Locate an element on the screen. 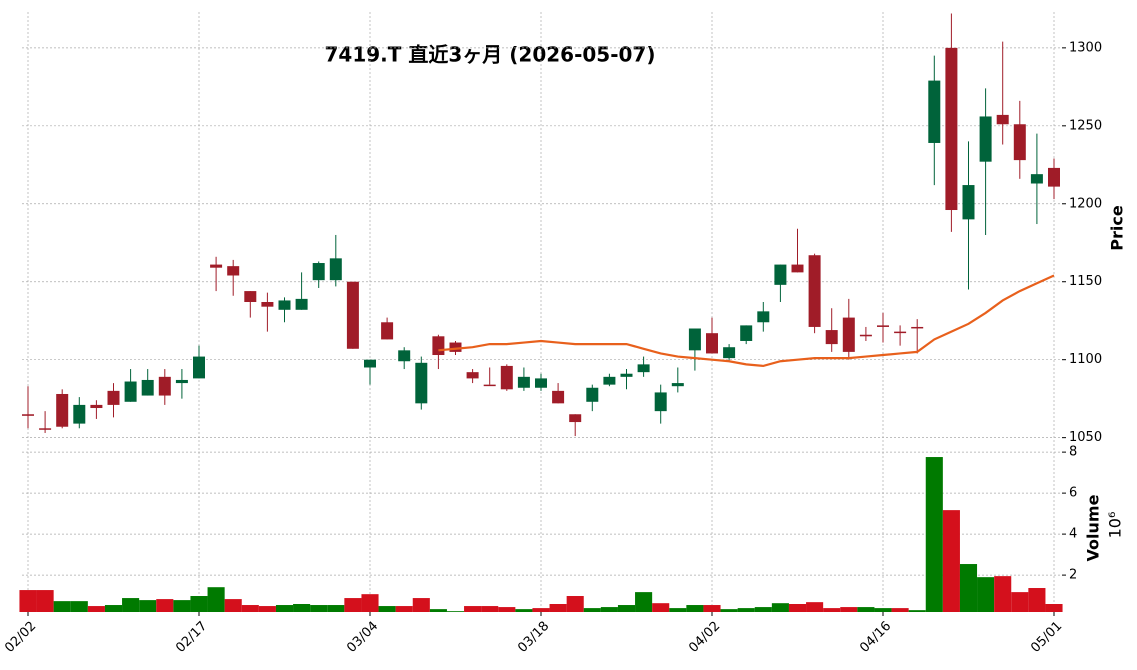 The image size is (1137, 670). y-tick-label: 1100 is located at coordinates (1085, 359).